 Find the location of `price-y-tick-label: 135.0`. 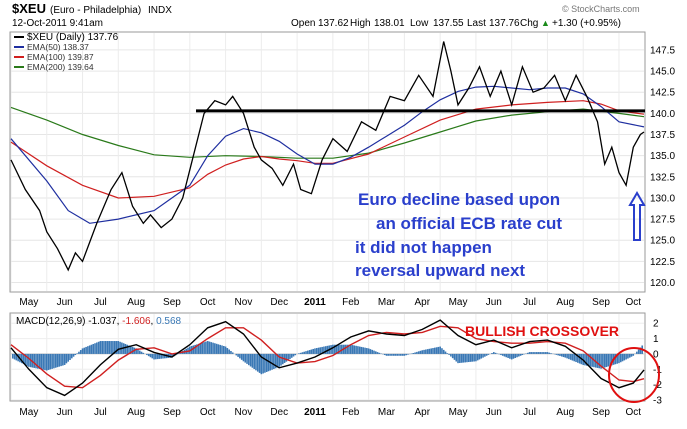

price-y-tick-label: 135.0 is located at coordinates (662, 156).